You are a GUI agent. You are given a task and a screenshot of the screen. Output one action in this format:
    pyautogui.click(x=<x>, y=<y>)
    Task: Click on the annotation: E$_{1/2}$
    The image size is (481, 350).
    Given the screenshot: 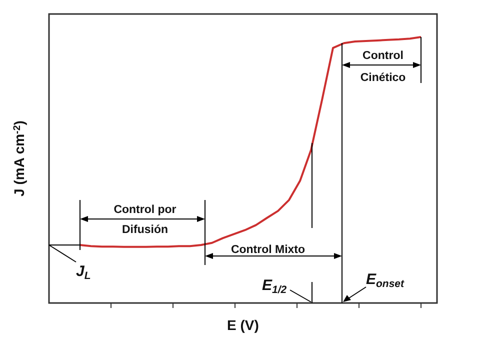 What is the action you would take?
    pyautogui.click(x=274, y=286)
    